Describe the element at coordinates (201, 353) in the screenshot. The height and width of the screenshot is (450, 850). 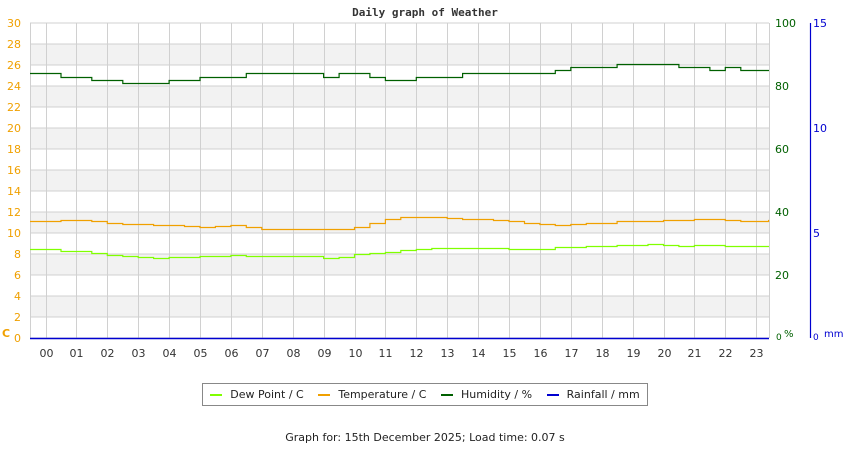
I see `x-tick-label: 05` at that location.